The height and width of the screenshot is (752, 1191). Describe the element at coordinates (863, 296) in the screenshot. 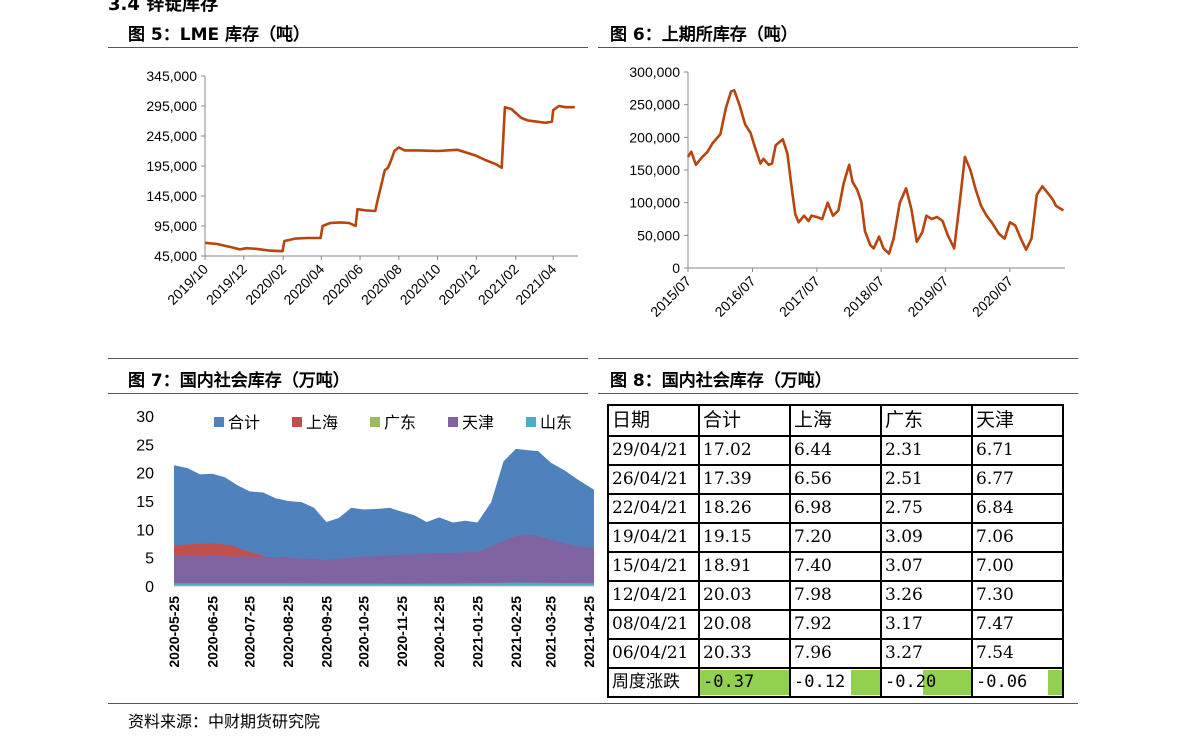

I see `x-tick-label: 2018/07` at that location.